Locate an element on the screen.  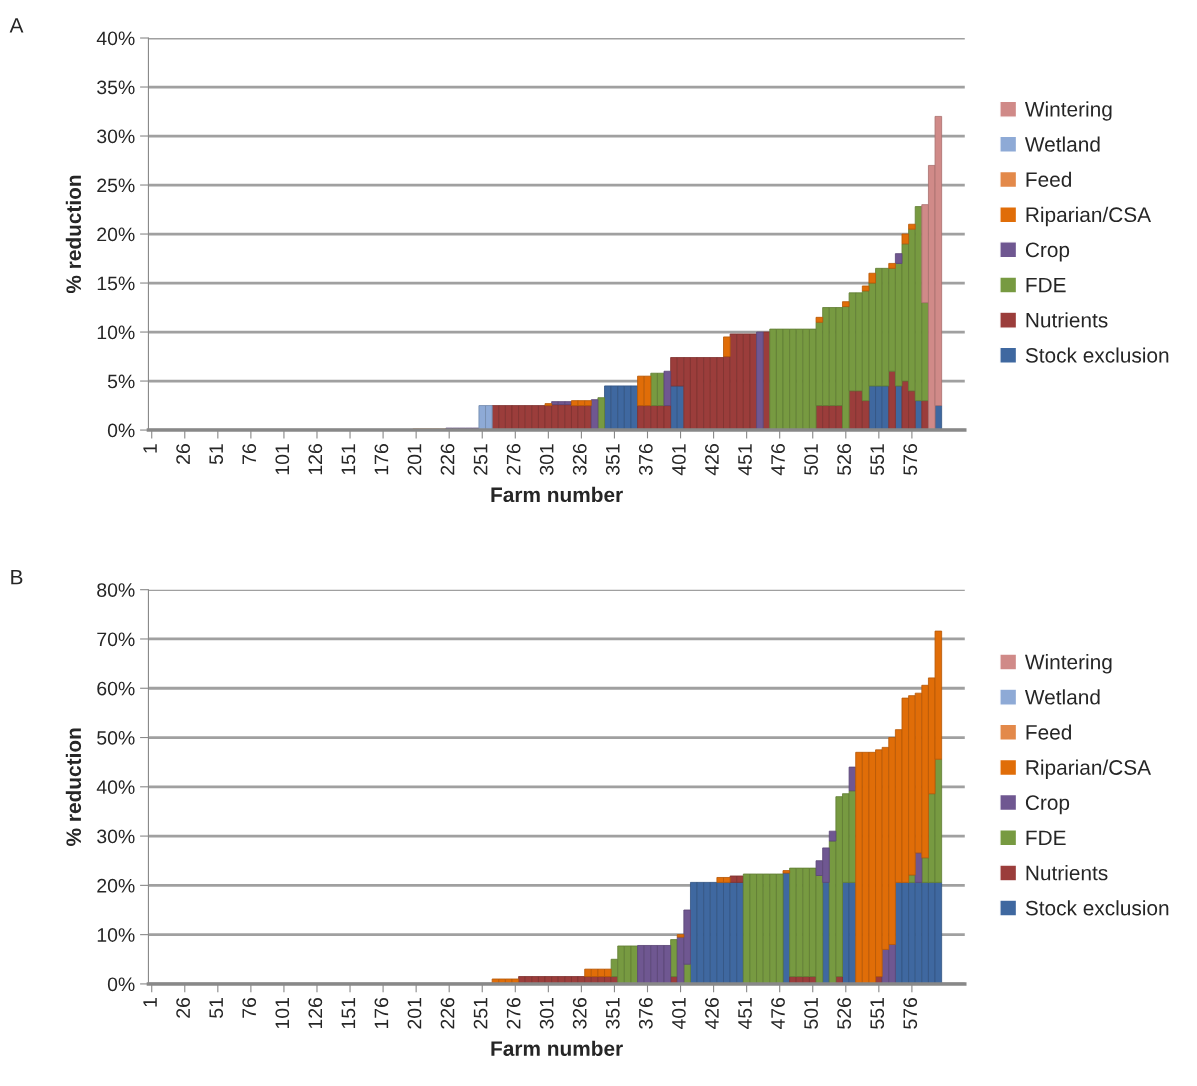
y-tick-label: 70% is located at coordinates (116, 639).